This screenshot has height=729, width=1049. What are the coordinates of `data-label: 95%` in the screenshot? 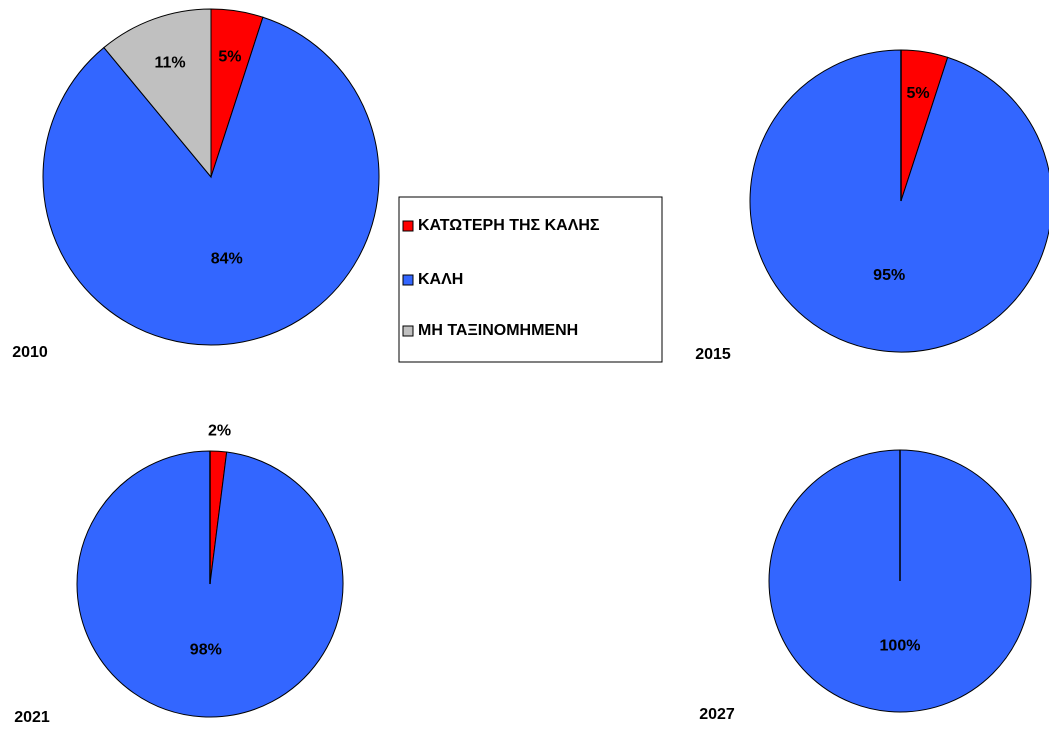 It's located at (889, 275).